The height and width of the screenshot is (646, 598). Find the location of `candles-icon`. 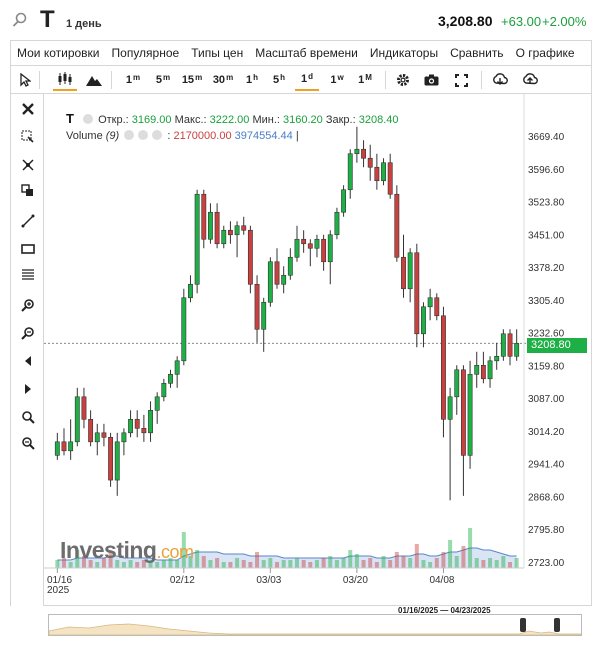

candles-icon is located at coordinates (65, 80).